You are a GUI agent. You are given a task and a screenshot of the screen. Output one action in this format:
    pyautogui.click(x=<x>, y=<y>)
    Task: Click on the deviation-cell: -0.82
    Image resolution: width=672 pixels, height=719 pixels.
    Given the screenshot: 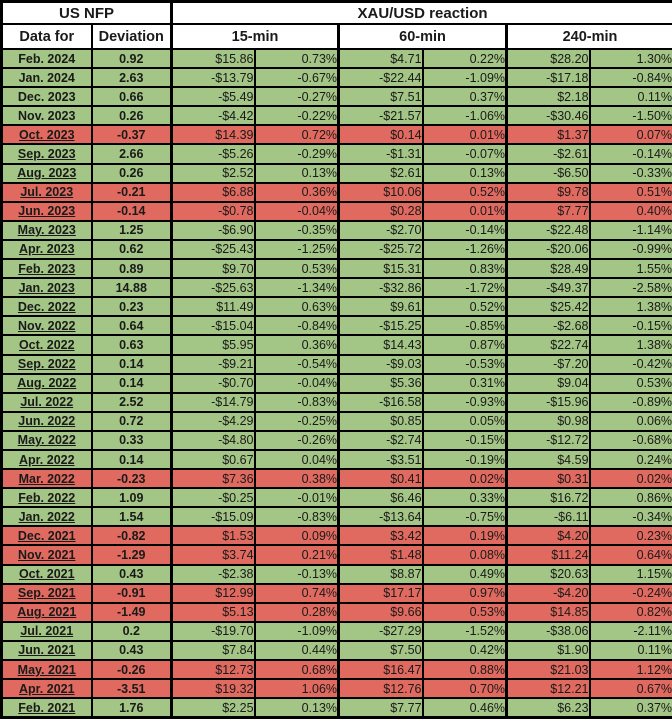 What is the action you would take?
    pyautogui.click(x=132, y=535)
    